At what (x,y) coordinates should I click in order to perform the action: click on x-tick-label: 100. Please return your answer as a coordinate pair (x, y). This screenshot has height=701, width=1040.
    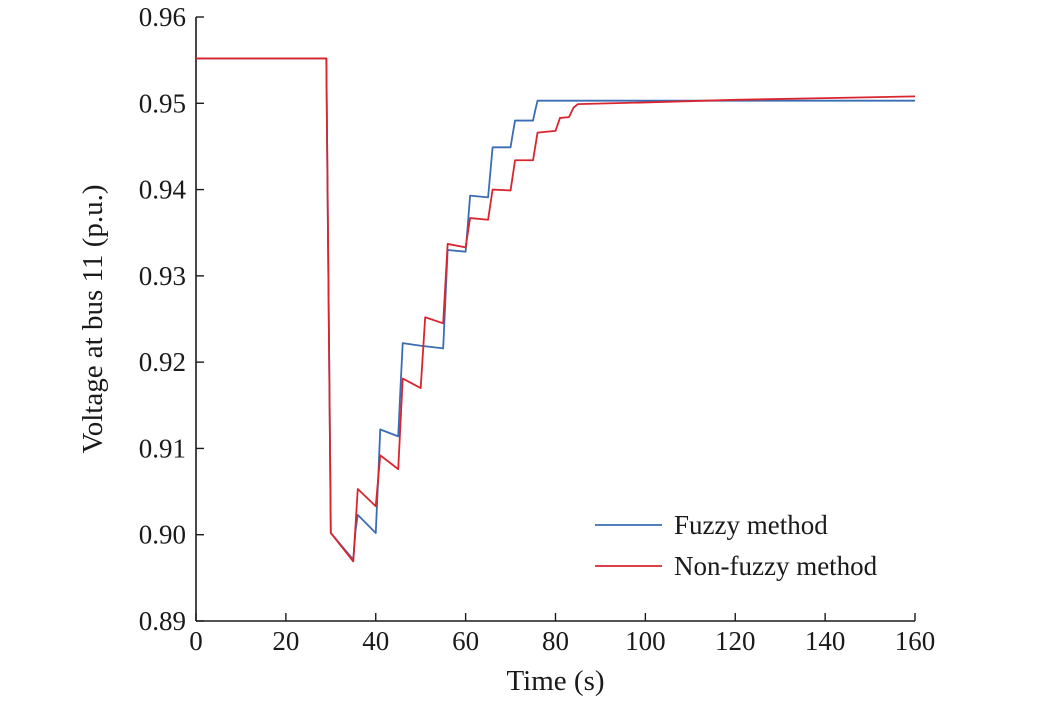
    Looking at the image, I should click on (645, 641).